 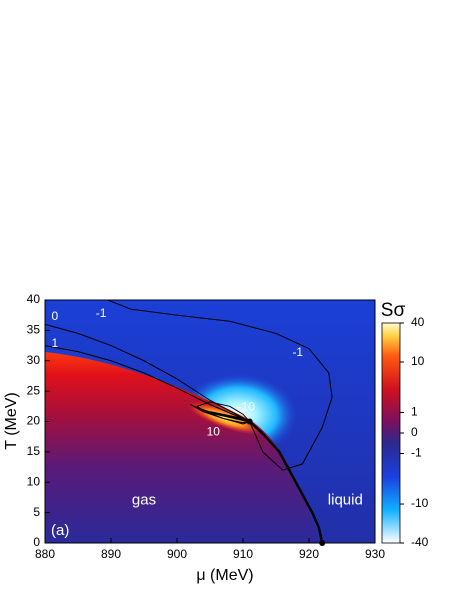 What do you see at coordinates (144, 499) in the screenshot?
I see `annotation: gas` at bounding box center [144, 499].